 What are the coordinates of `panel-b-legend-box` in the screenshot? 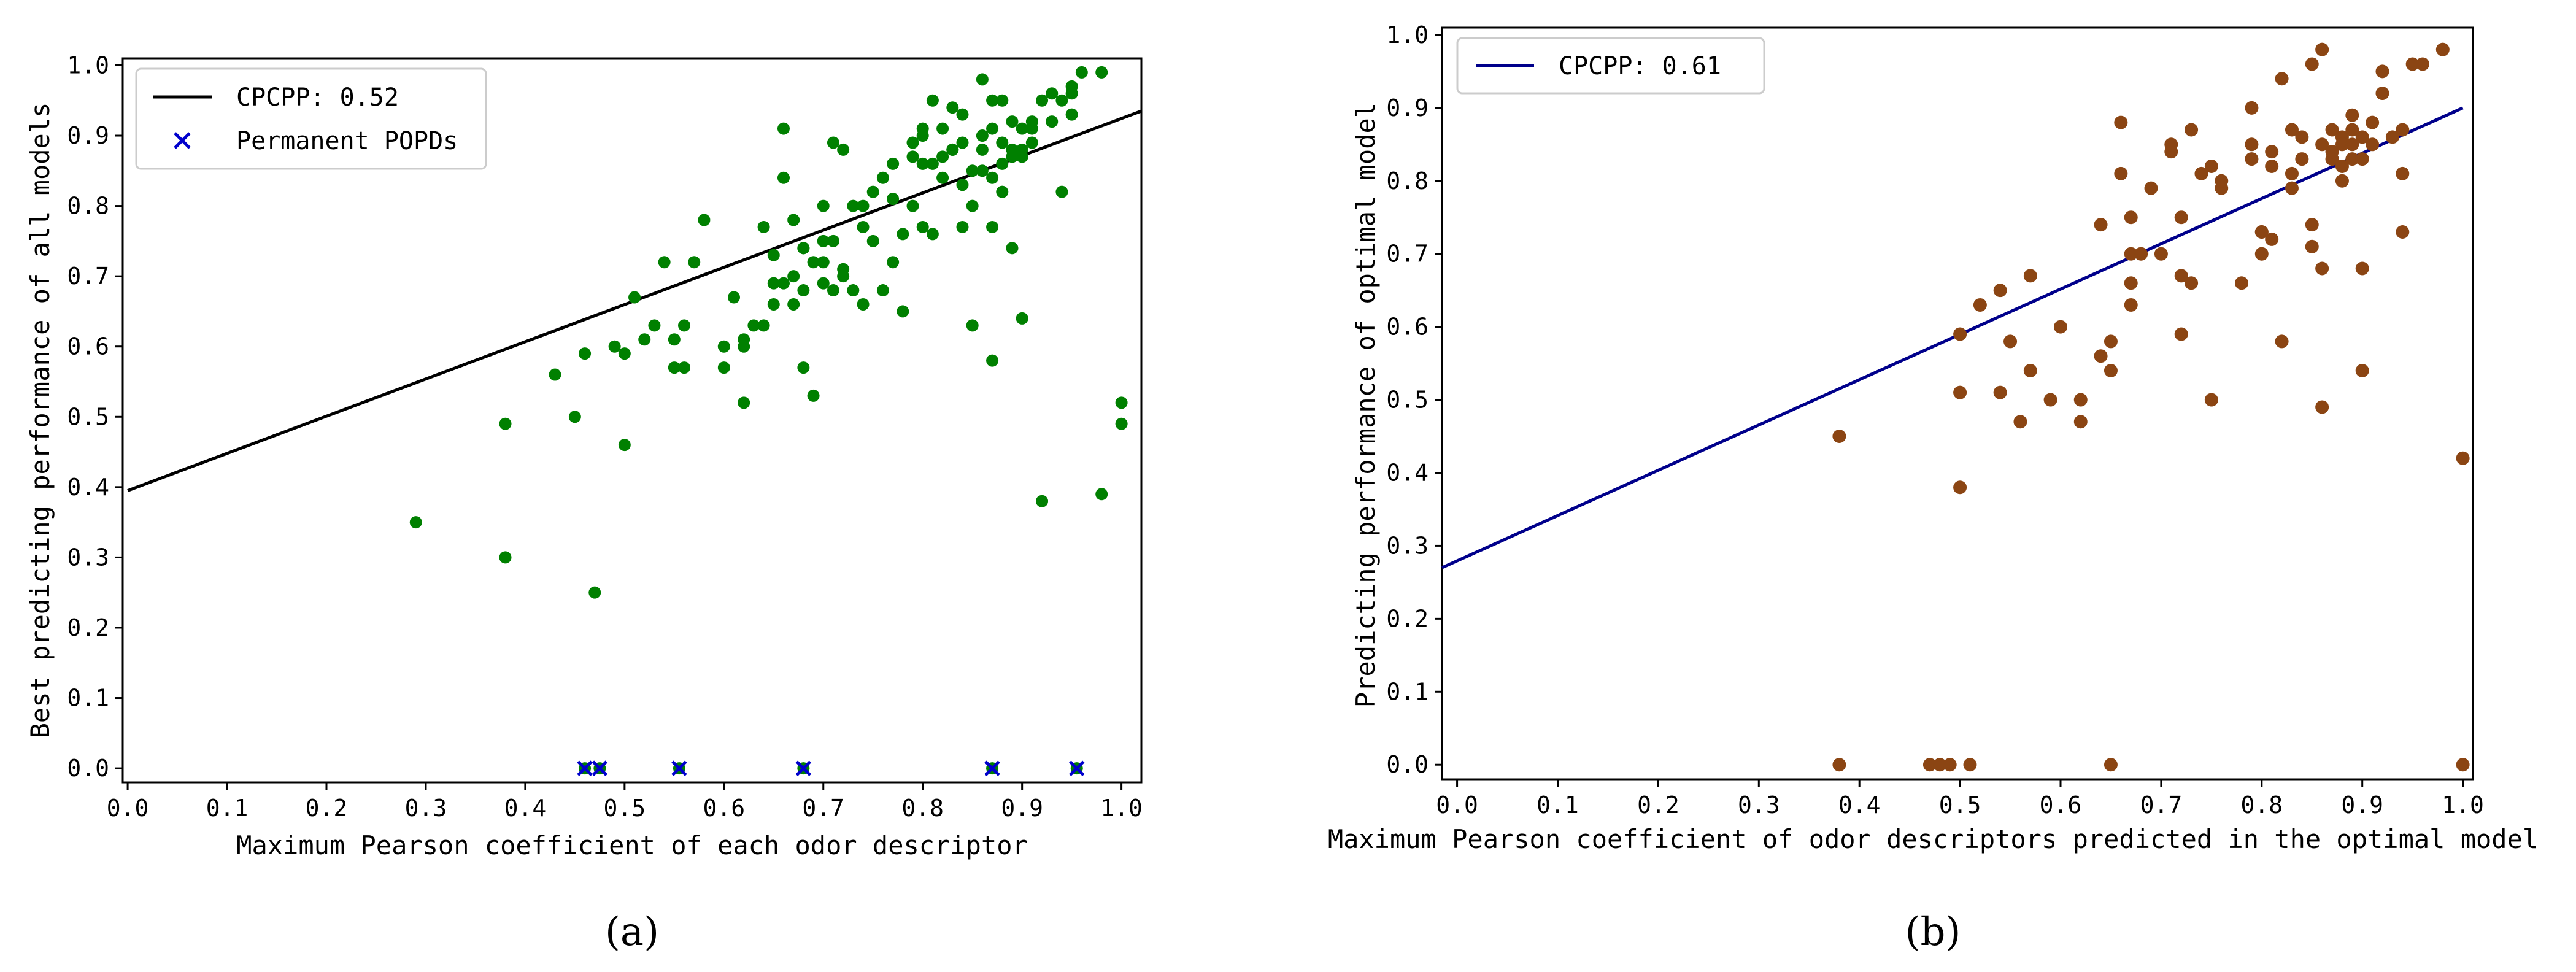 It's located at (1610, 65).